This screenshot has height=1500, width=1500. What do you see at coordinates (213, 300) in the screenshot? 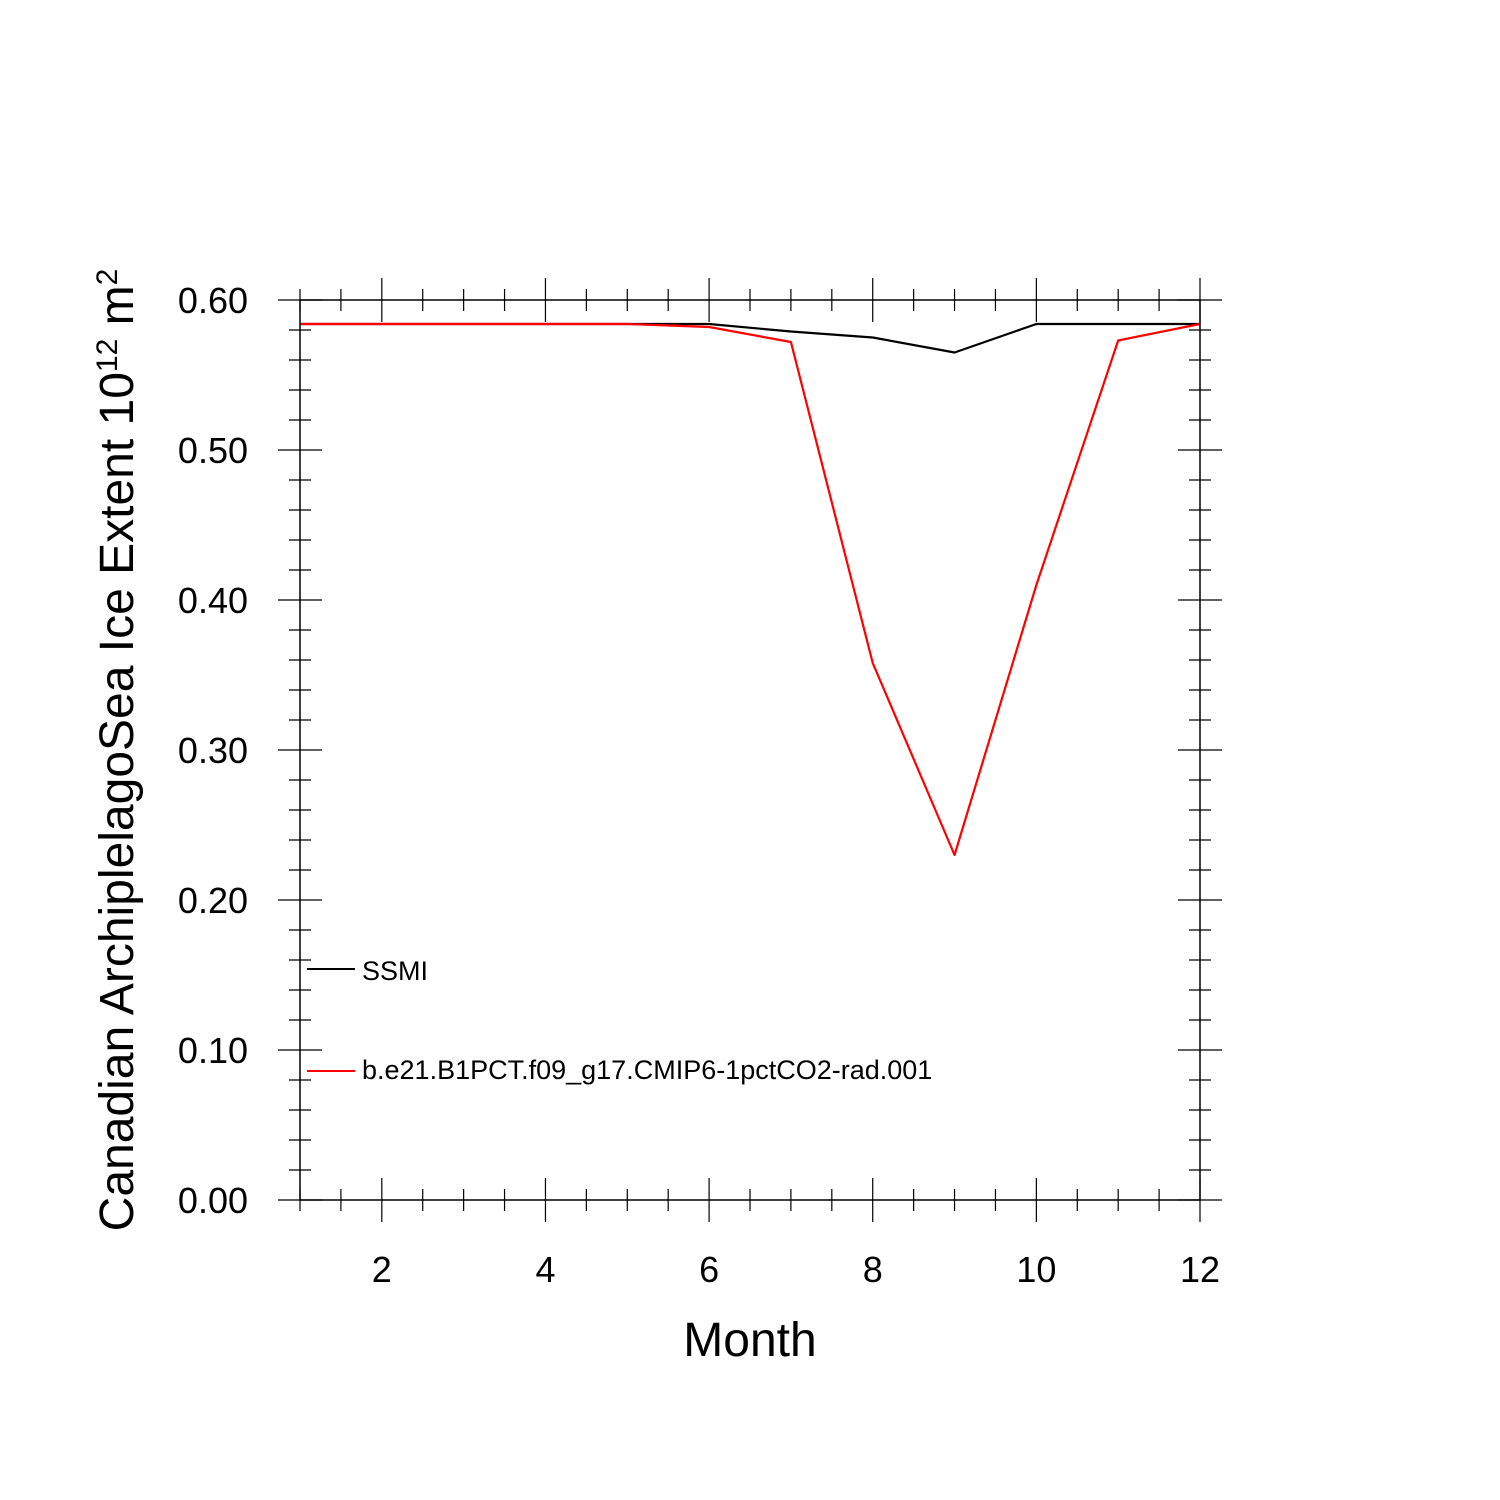
I see `y-tick-label: 0.60` at bounding box center [213, 300].